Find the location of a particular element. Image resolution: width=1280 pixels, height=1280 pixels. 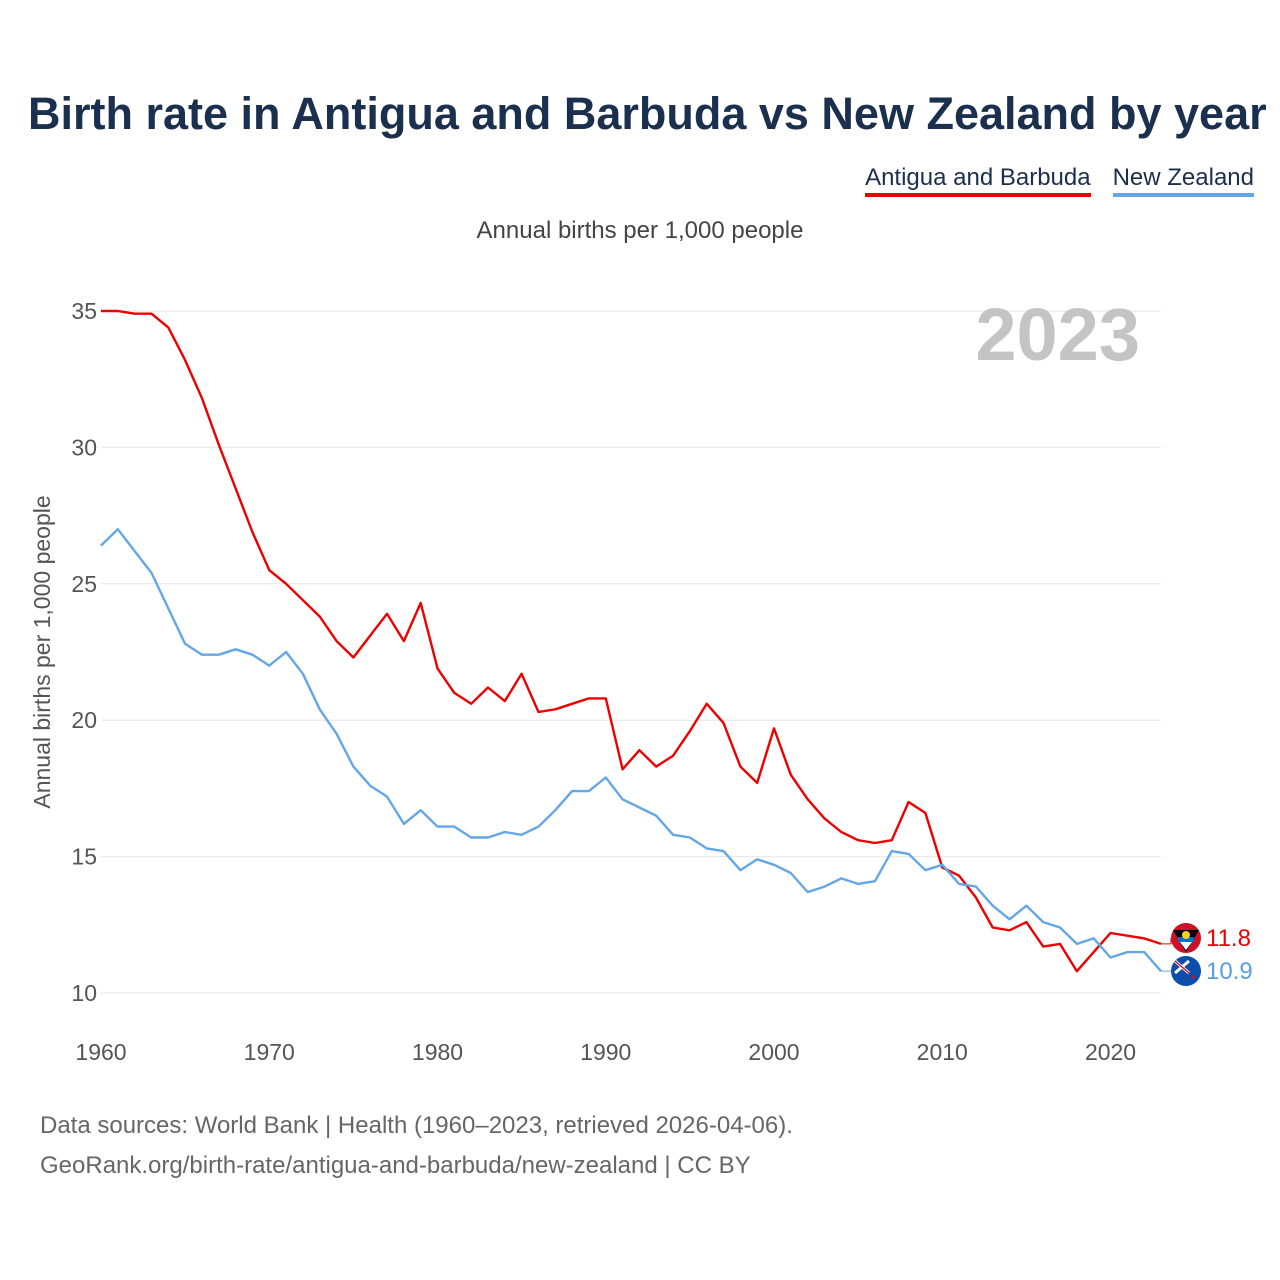

legend: Antigua and Barbuda New Zealand is located at coordinates (1059, 180).